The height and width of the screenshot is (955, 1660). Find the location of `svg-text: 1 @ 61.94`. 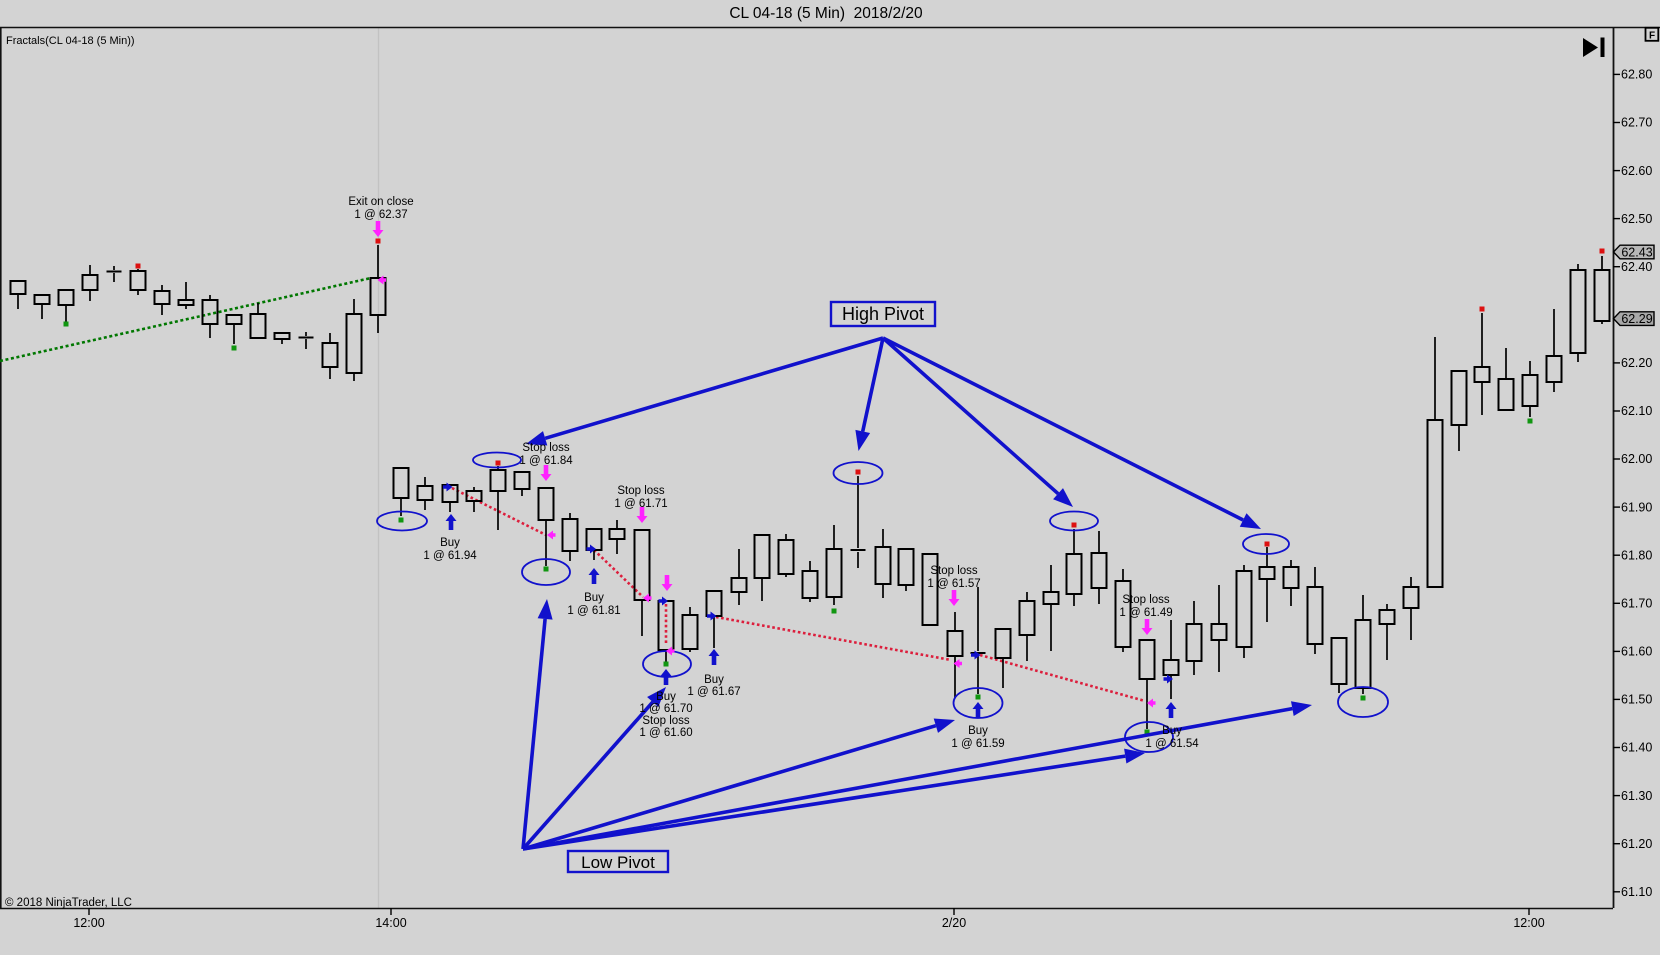

svg-text: 1 @ 61.94 is located at coordinates (450, 556).